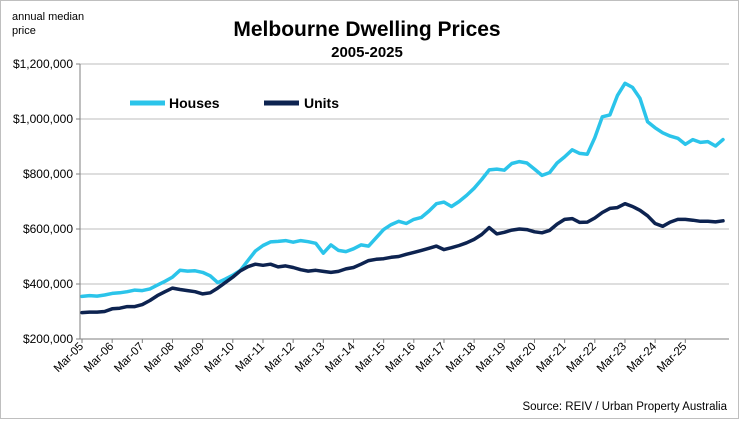 This screenshot has width=741, height=421. What do you see at coordinates (129, 358) in the screenshot?
I see `x-tick-label-2: Mar-07` at bounding box center [129, 358].